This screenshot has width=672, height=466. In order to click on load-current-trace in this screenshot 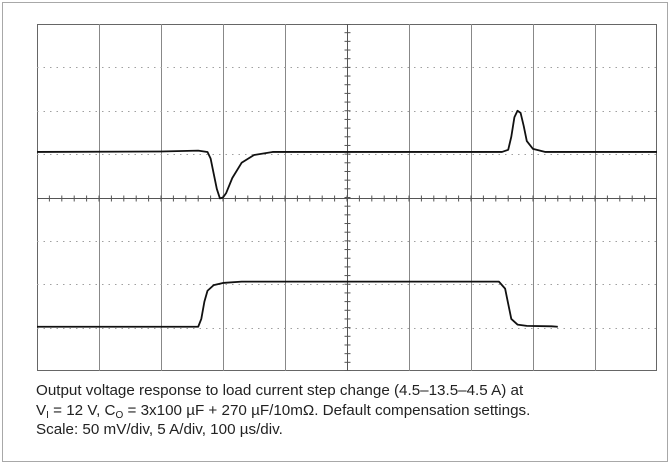, I will do `click(297, 304)`.